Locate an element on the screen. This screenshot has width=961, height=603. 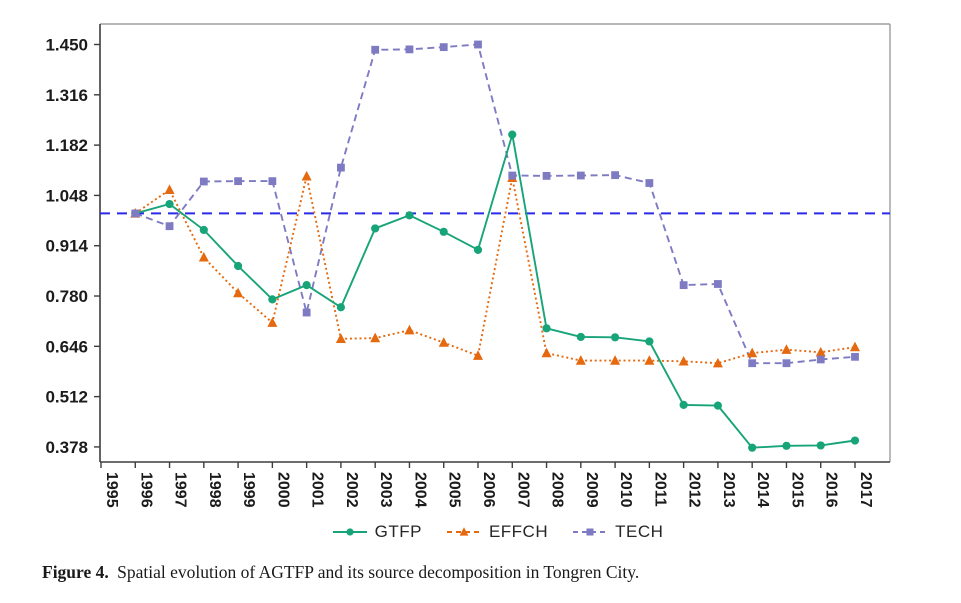
legend-item-effch: EFFCH is located at coordinates (497, 532).